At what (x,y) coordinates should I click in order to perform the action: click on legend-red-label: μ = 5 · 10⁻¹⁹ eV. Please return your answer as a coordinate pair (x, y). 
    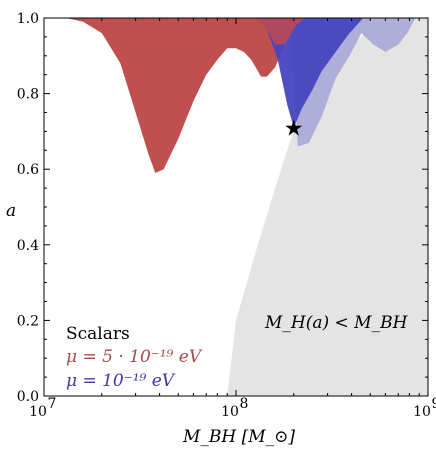
    Looking at the image, I should click on (134, 357).